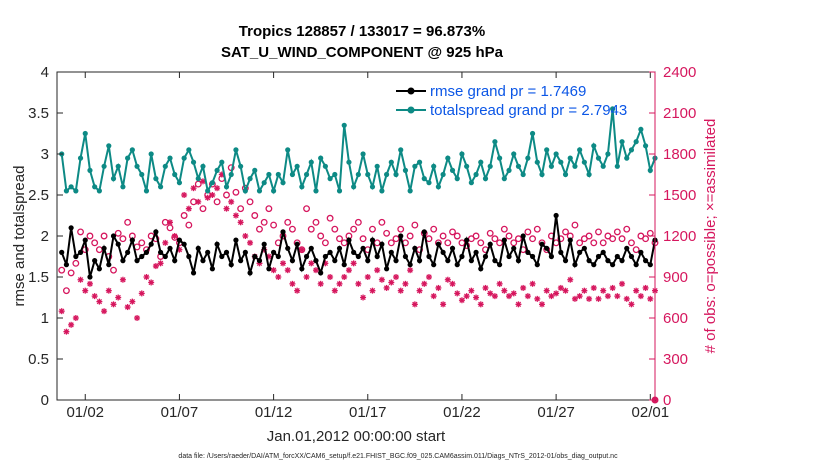 The width and height of the screenshot is (830, 470). What do you see at coordinates (528, 110) in the screenshot?
I see `legend-spread-label: totalspread grand pr = 2.7943` at bounding box center [528, 110].